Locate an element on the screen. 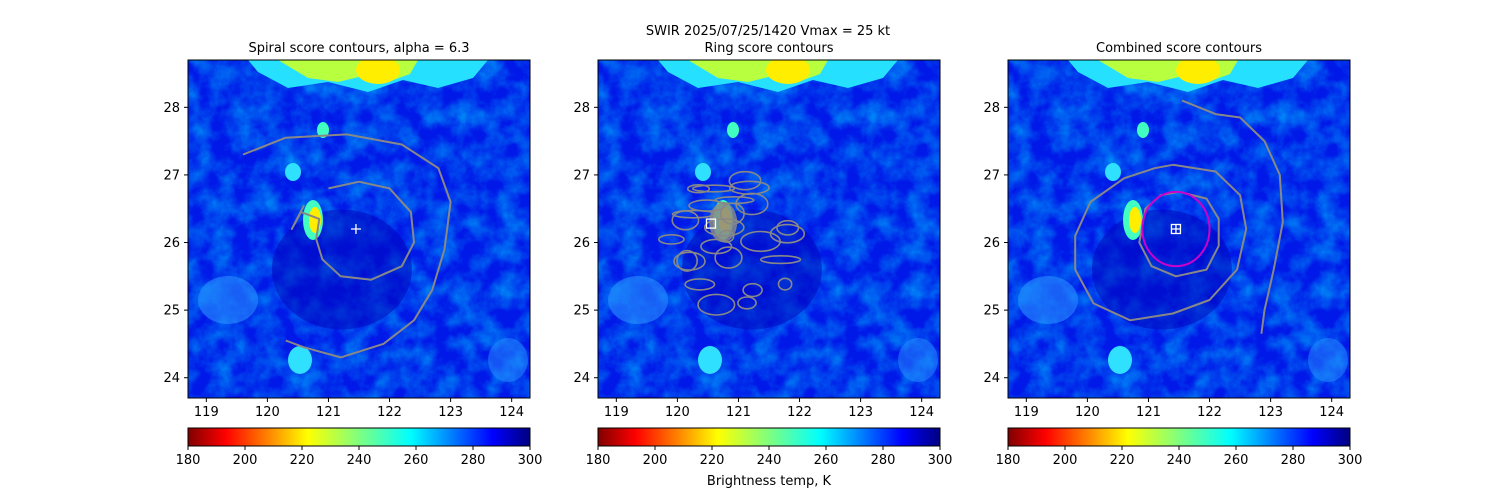 The height and width of the screenshot is (500, 1500). outer-contour is located at coordinates (1161, 242).